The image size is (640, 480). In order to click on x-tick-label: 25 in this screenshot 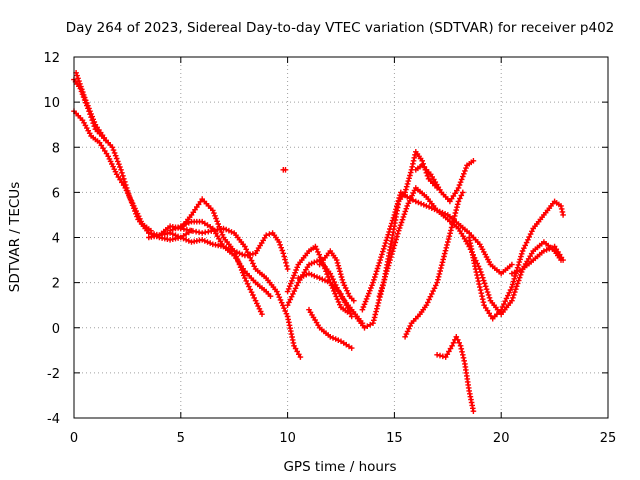, I will do `click(608, 438)`.